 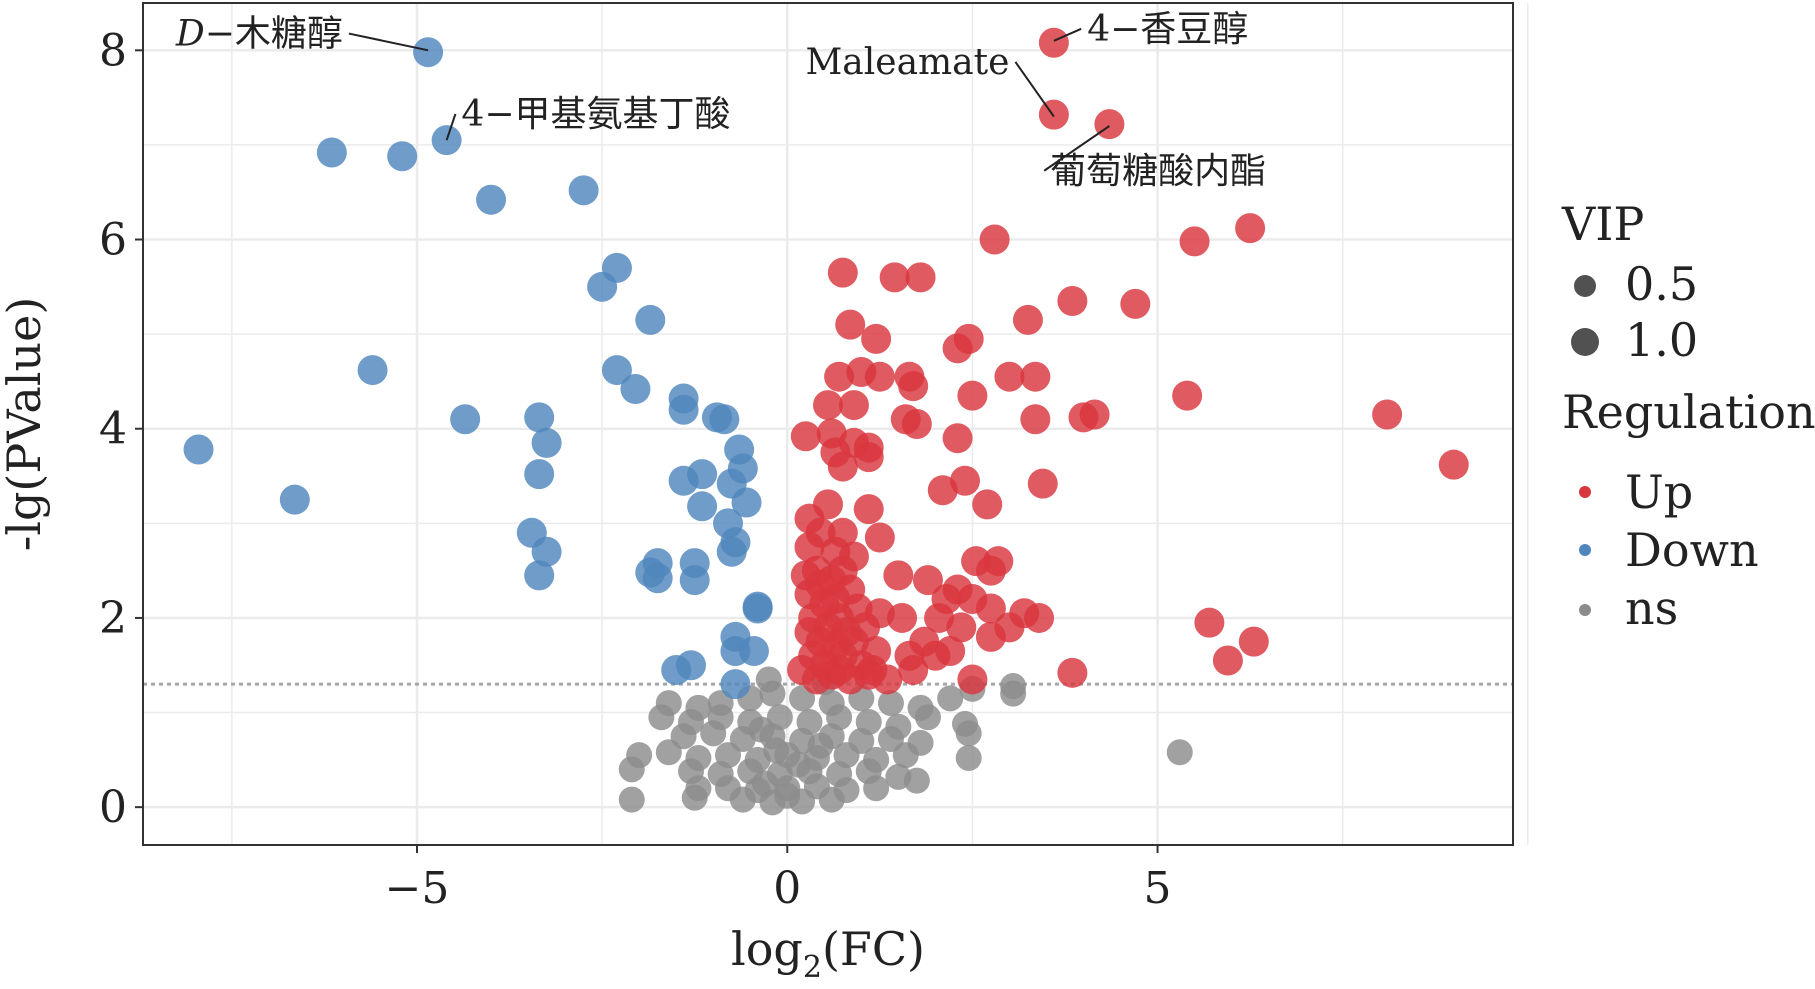 I want to click on annotation-label: 葡萄糖酸内酯, so click(x=1158, y=171).